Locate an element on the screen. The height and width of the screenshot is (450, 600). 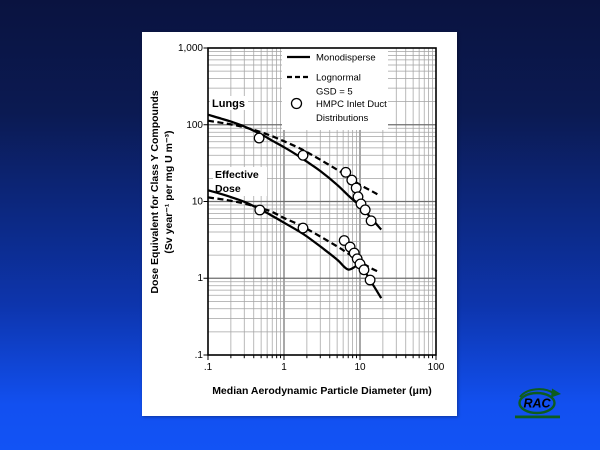
x-tick-label-100: 100 is located at coordinates (436, 367).